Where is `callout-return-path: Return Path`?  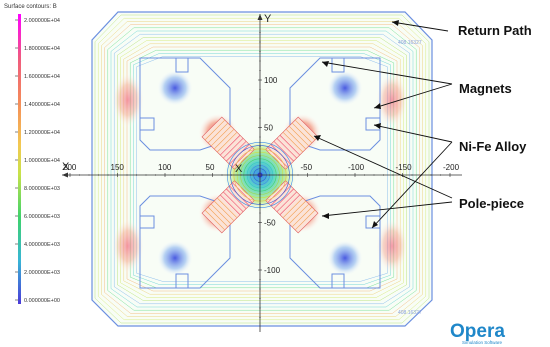
callout-return-path: Return Path is located at coordinates (495, 30).